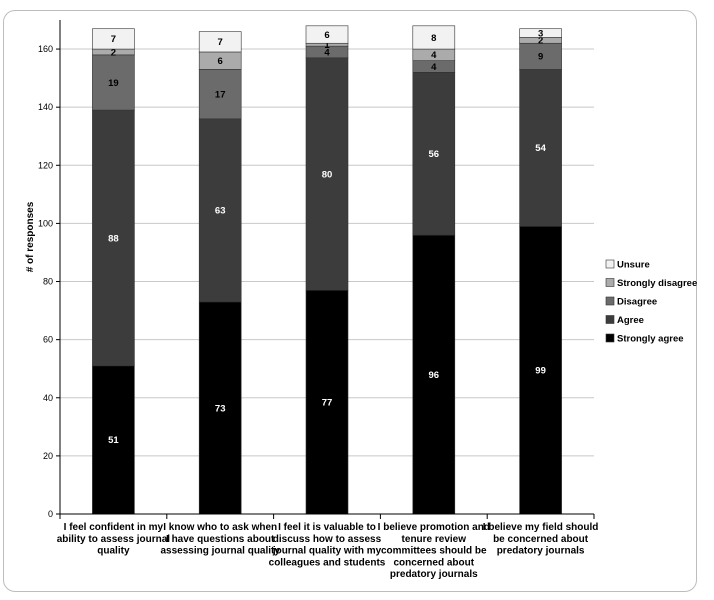 The width and height of the screenshot is (714, 600). Describe the element at coordinates (43, 269) in the screenshot. I see `y-axis: 0 20 40 60 80 100 120 140 160 # of responses` at that location.